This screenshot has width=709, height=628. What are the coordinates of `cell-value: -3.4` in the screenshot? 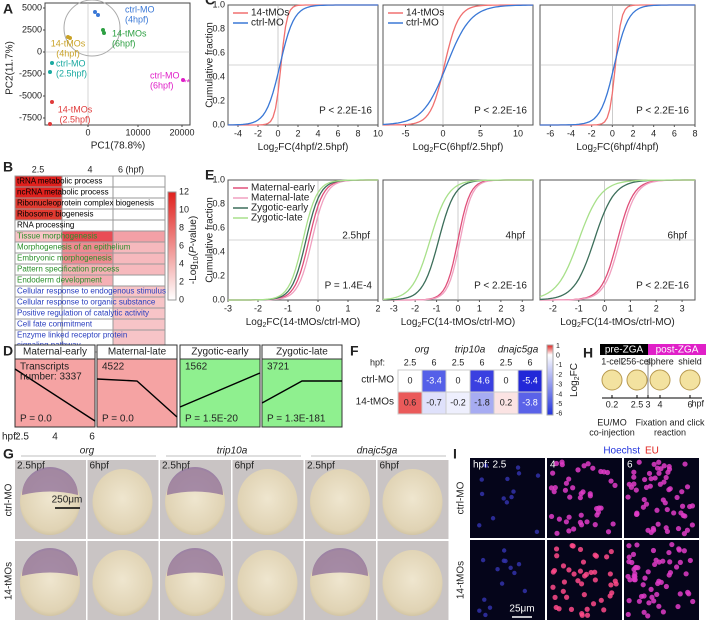 It's located at (434, 380).